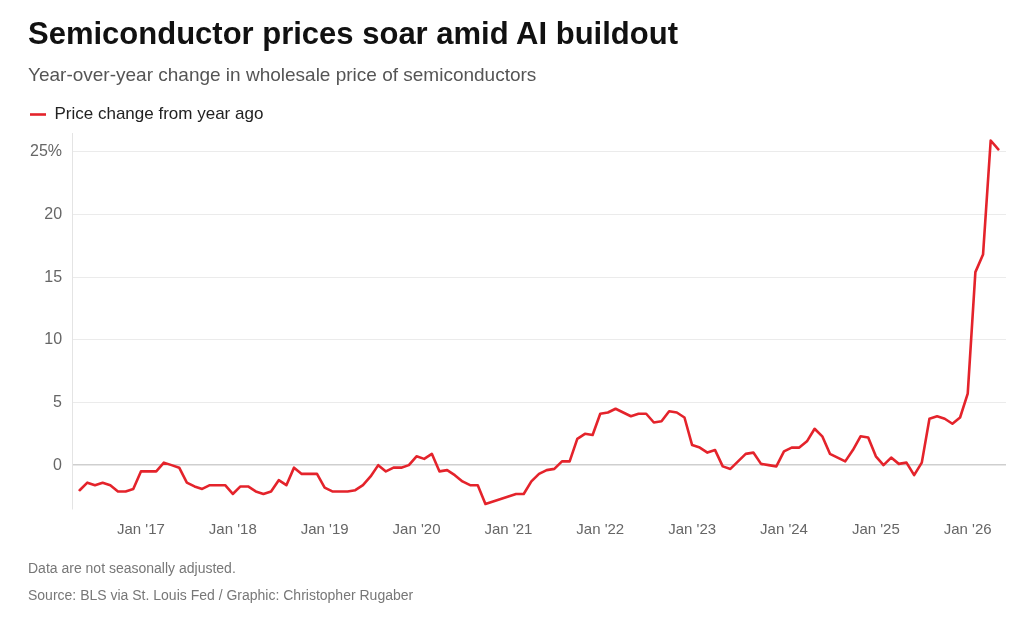 This screenshot has height=633, width=1036. I want to click on y-tick-label: 25%, so click(46, 151).